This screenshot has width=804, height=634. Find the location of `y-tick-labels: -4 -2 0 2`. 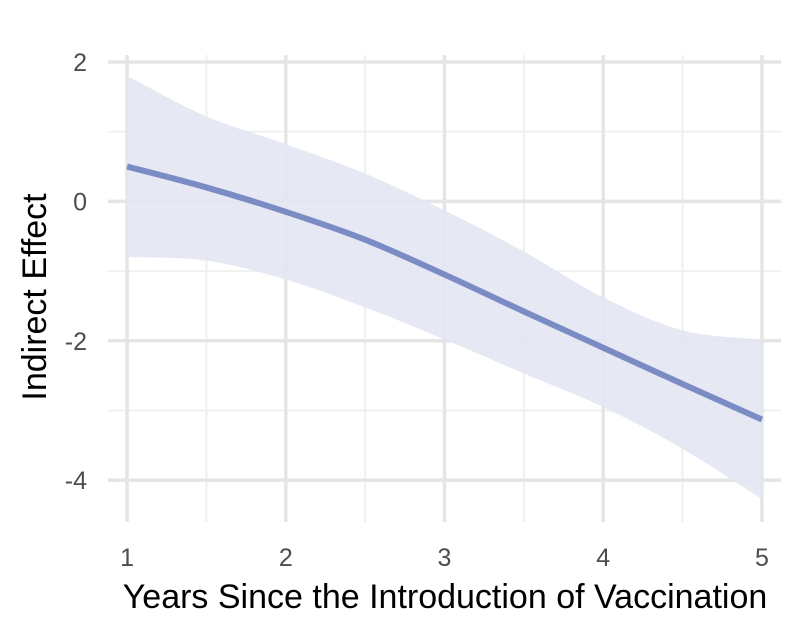

y-tick-labels: -4 -2 0 2 is located at coordinates (76, 272).